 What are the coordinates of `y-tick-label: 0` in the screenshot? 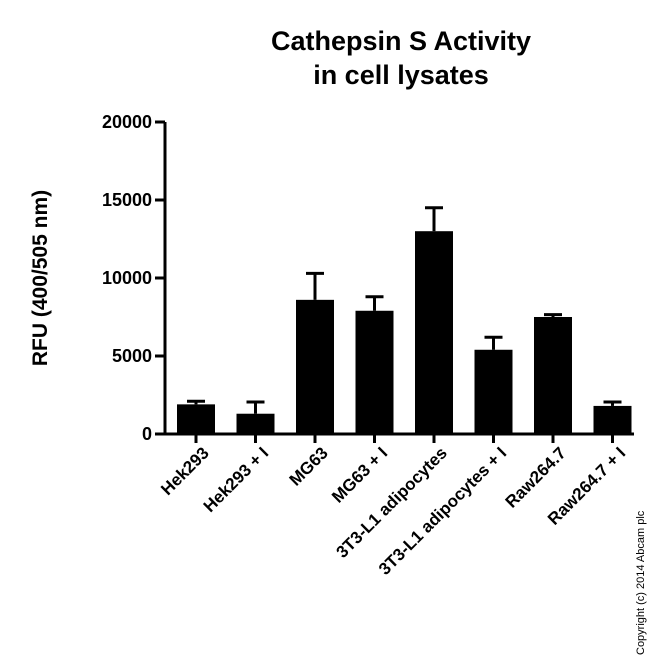 It's located at (147, 434).